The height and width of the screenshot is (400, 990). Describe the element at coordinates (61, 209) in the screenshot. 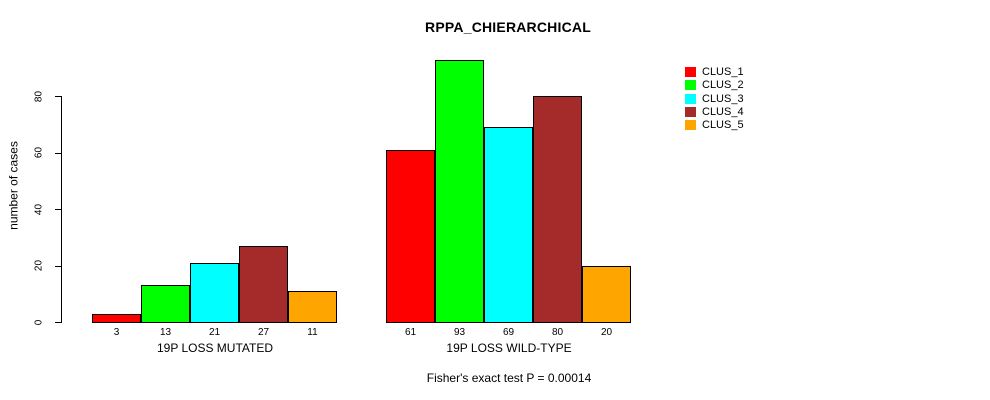

I see `y-axis-line` at that location.